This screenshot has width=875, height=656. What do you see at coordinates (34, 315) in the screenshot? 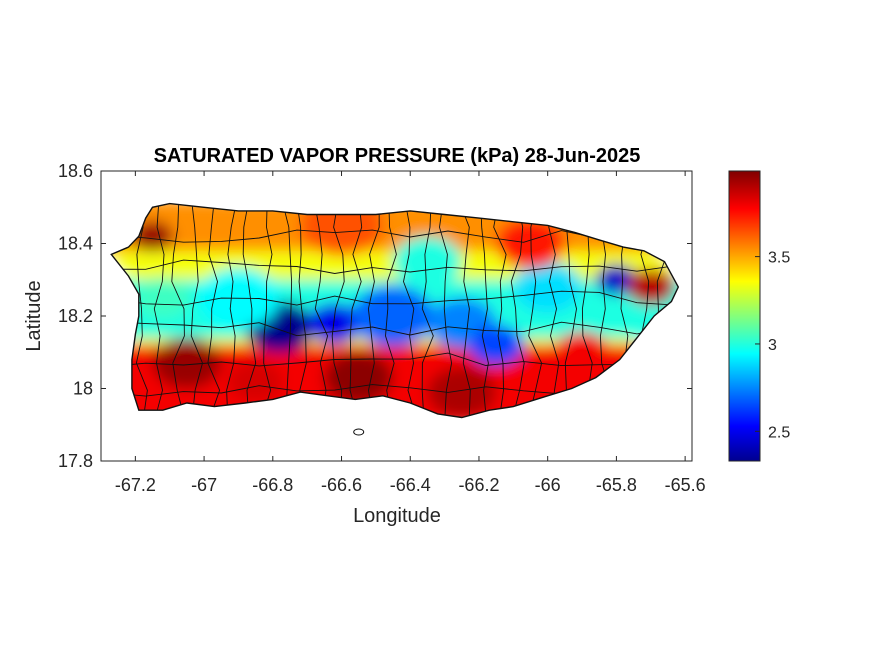
I see `y-axis-label: Latitude` at bounding box center [34, 315].